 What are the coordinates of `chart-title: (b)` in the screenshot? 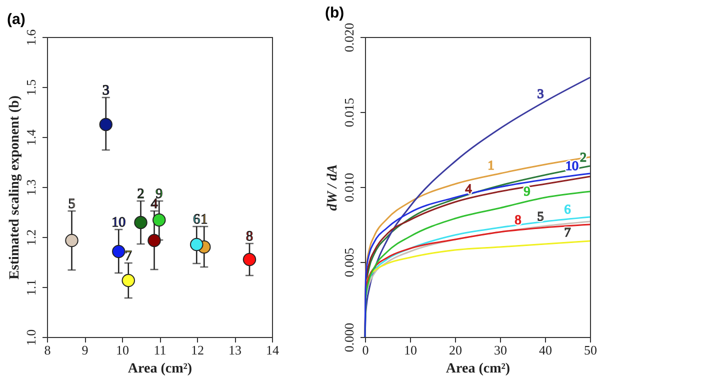 It's located at (334, 13).